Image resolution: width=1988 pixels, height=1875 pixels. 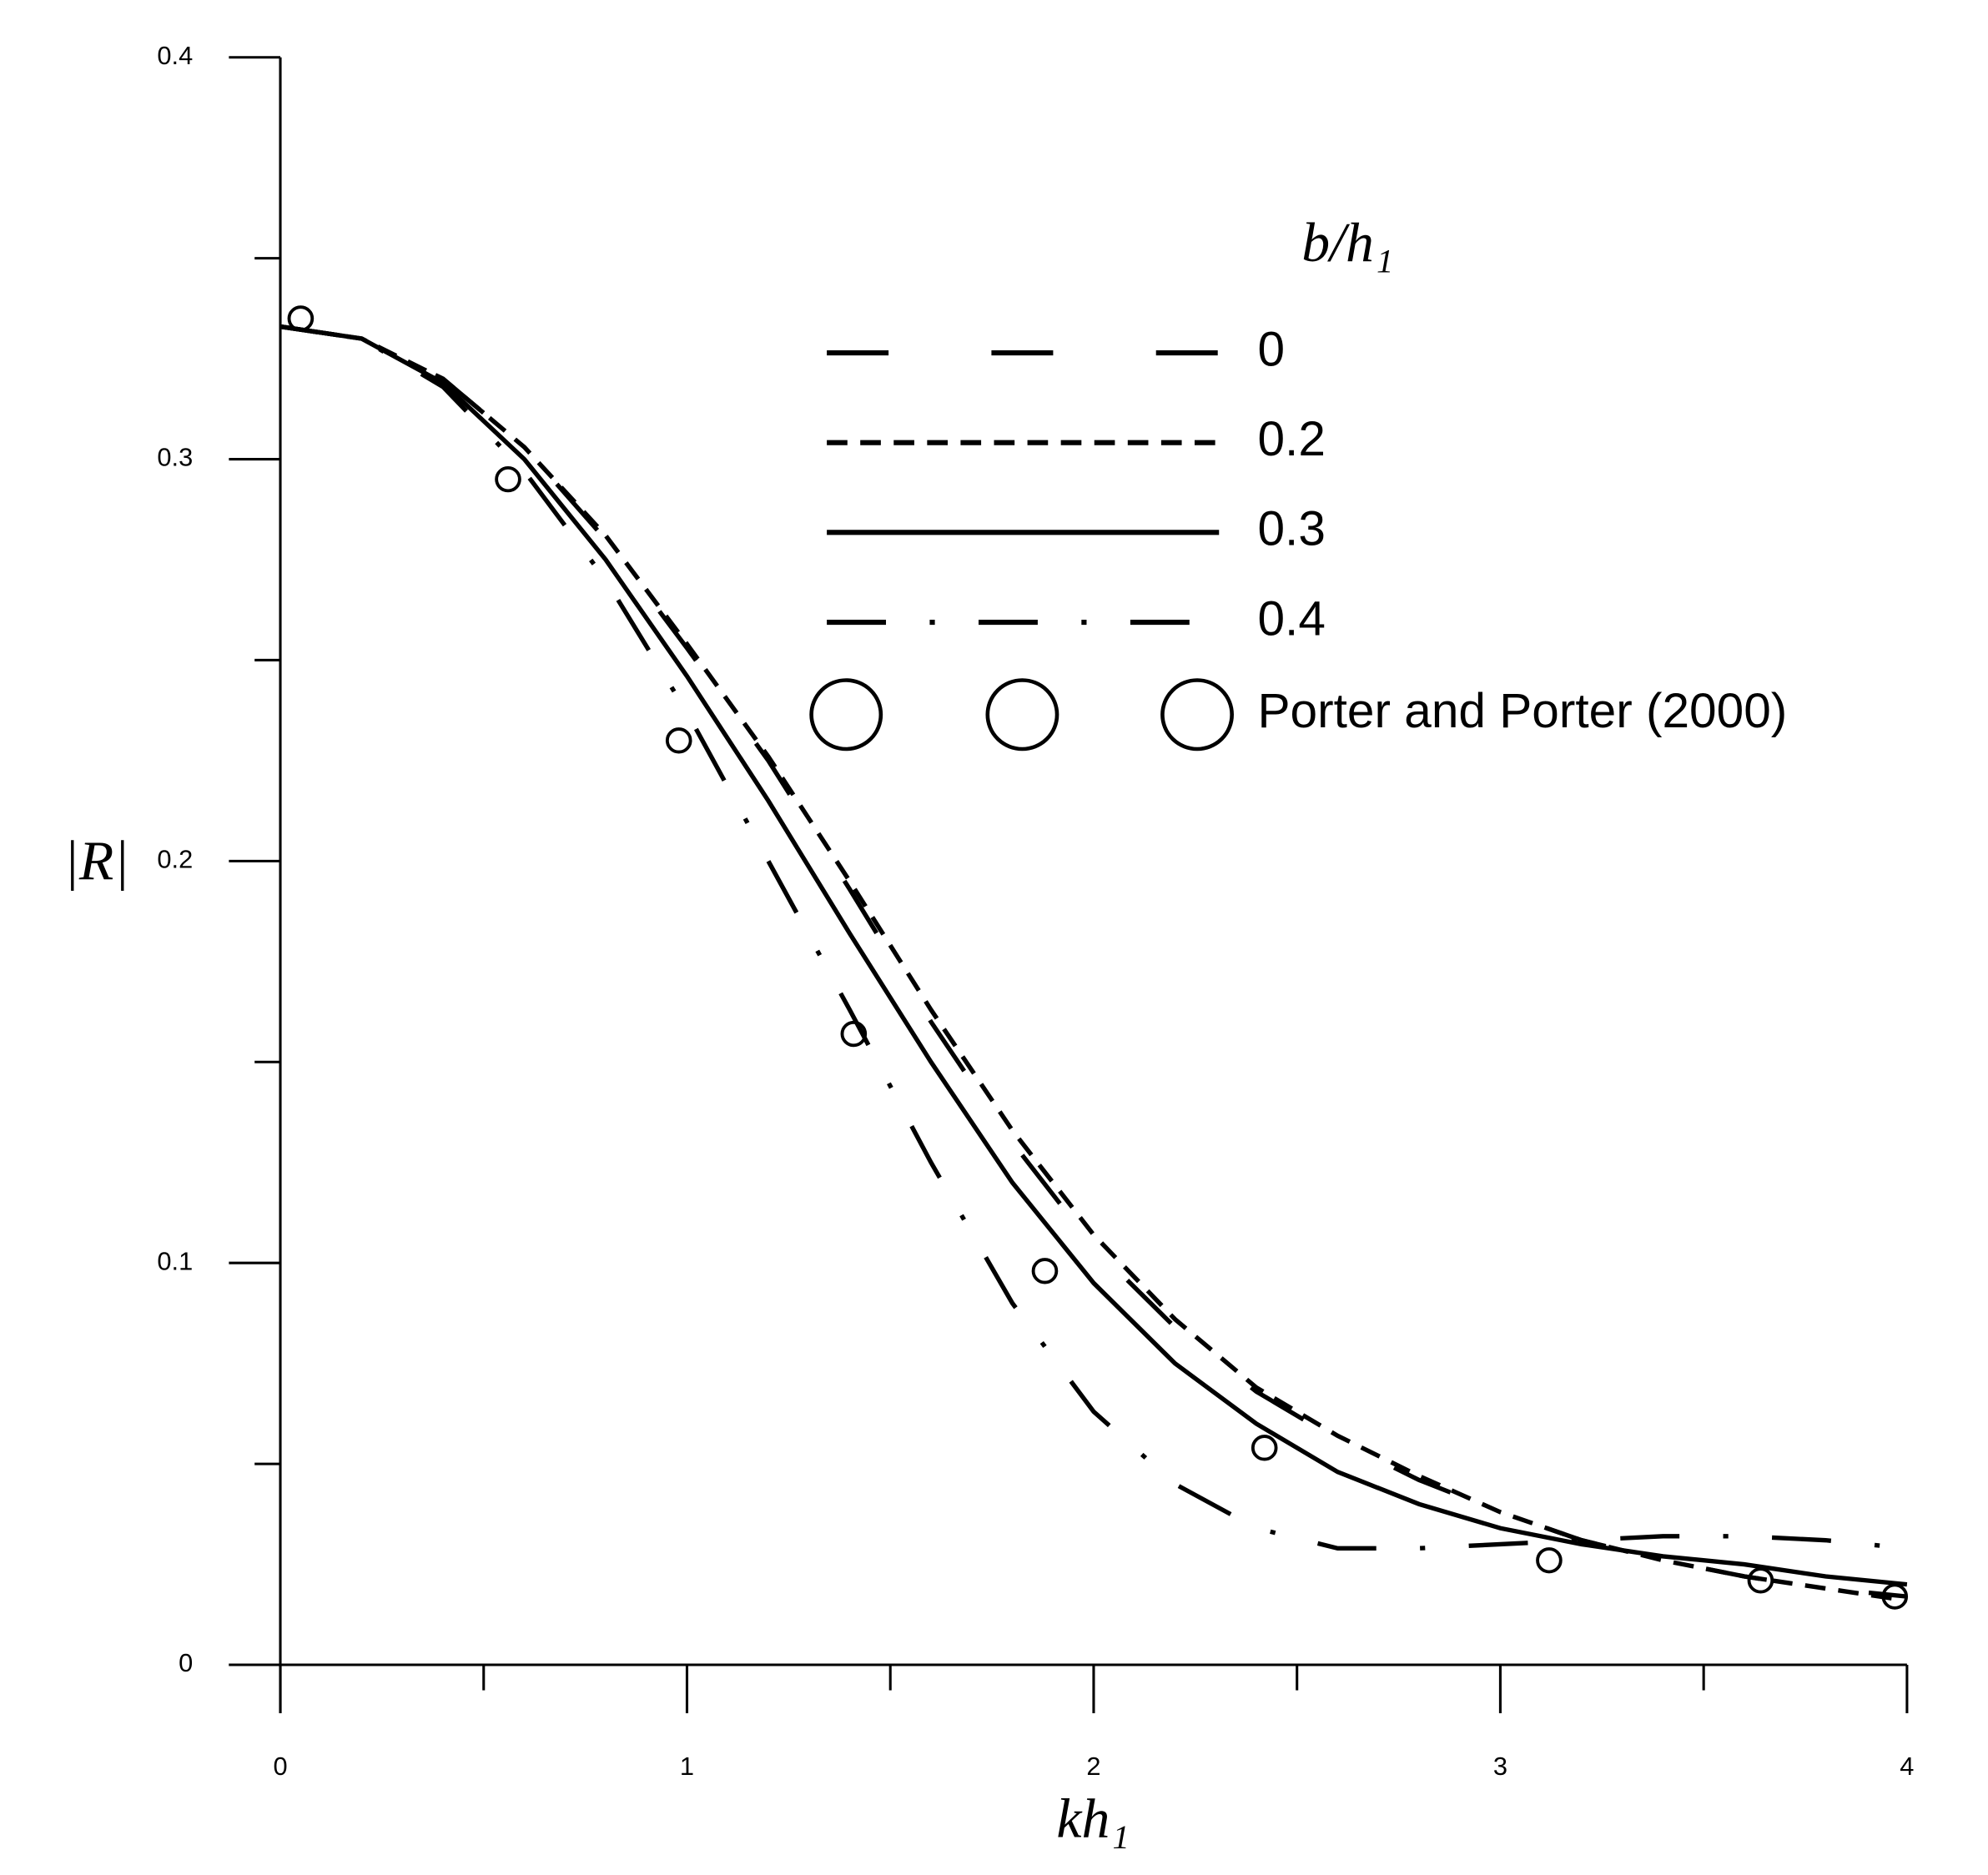 I want to click on y-tick-label: 0.3, so click(x=175, y=458).